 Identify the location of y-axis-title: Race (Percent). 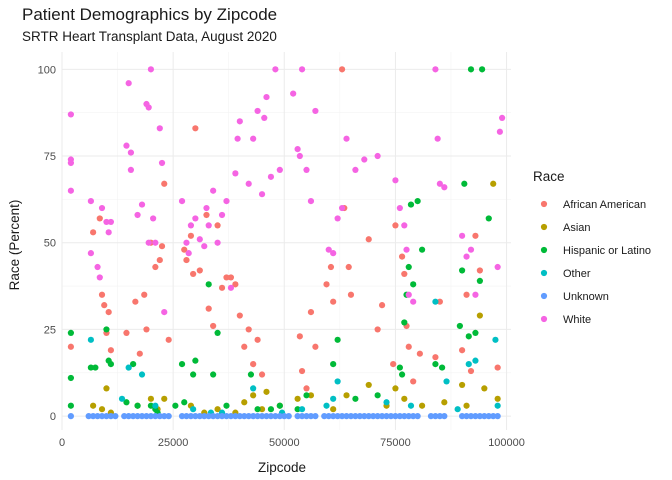
(14, 245).